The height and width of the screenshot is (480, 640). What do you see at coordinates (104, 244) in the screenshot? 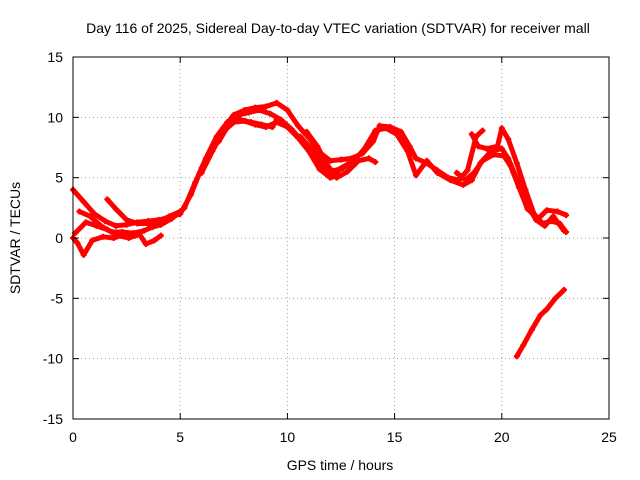
I see `series-track-d` at bounding box center [104, 244].